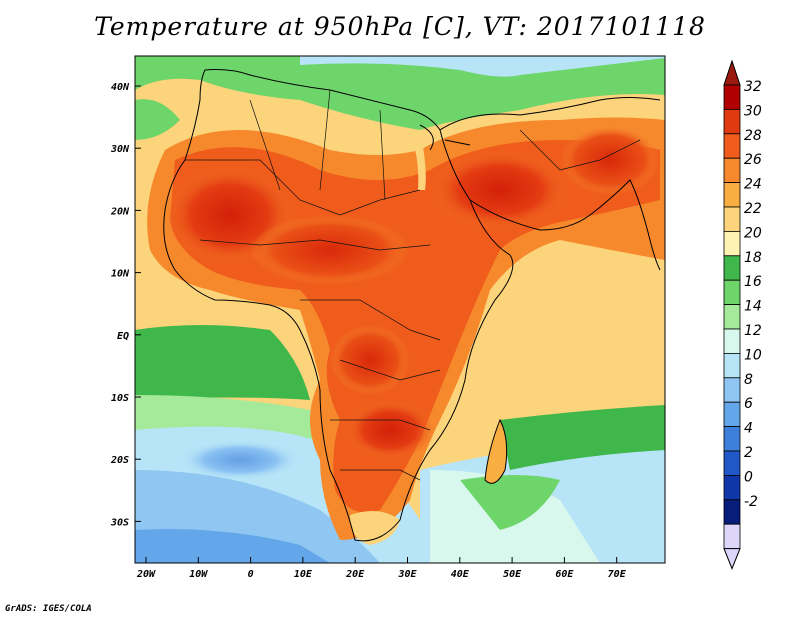  Describe the element at coordinates (753, 111) in the screenshot. I see `colorbar-label: 30` at that location.